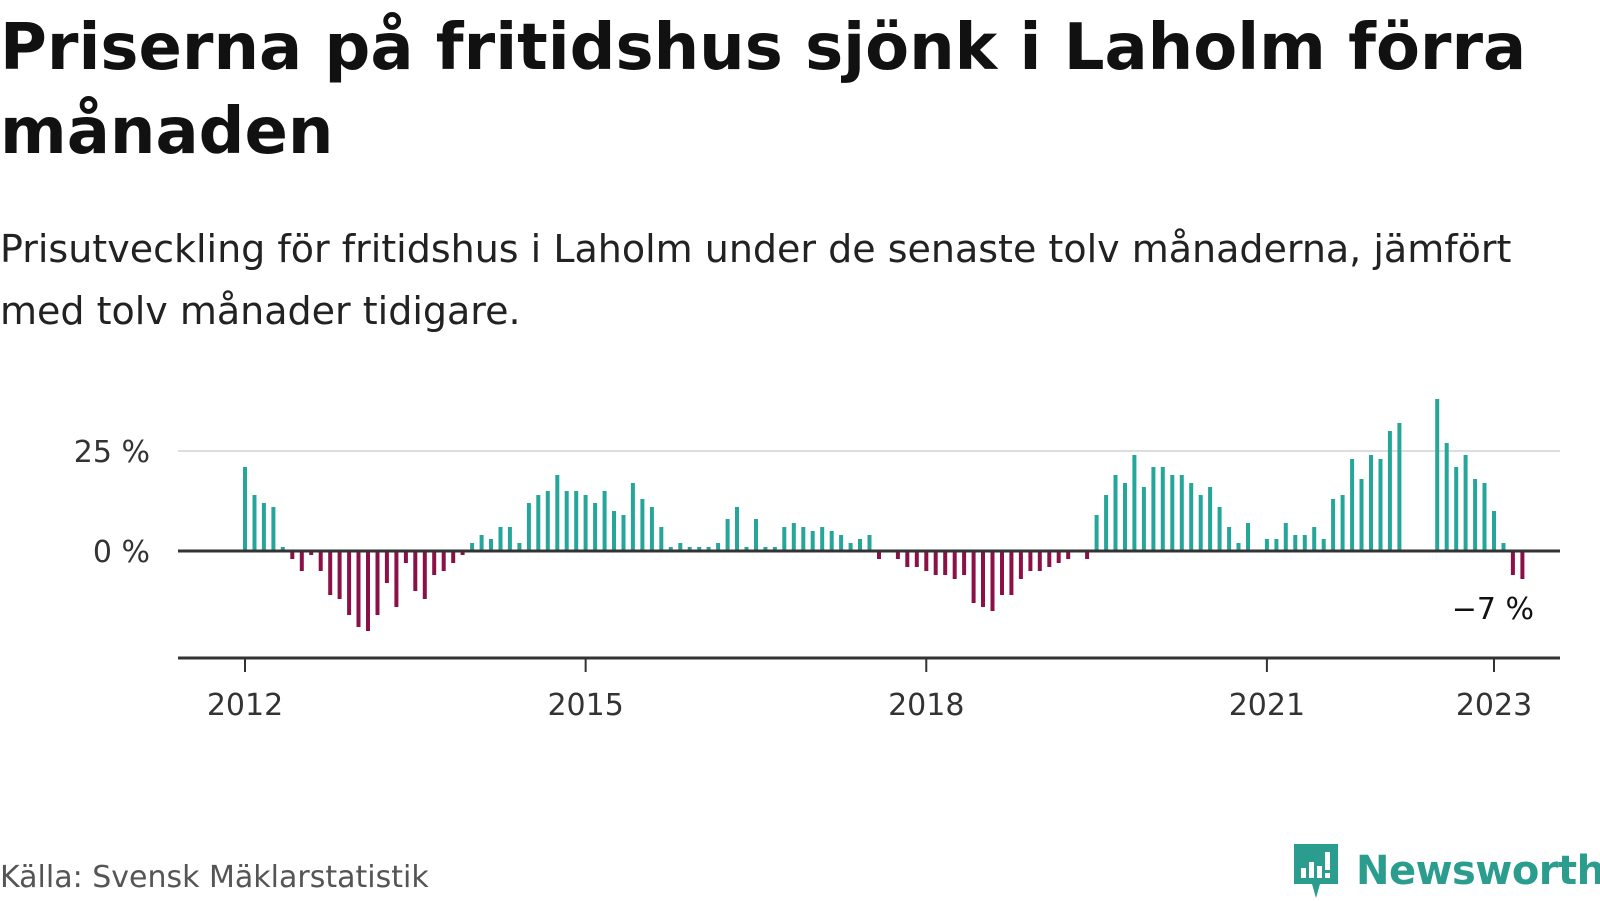 This screenshot has height=902, width=1600. I want to click on newsworthy-icon, so click(1316, 871).